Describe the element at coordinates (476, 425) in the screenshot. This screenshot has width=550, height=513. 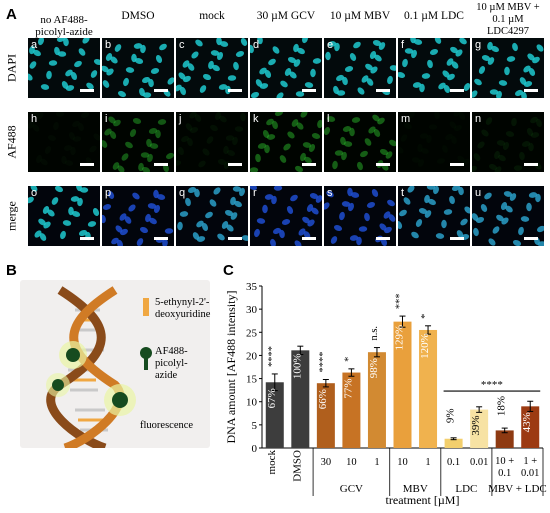
I see `percent-label: 39%` at that location.